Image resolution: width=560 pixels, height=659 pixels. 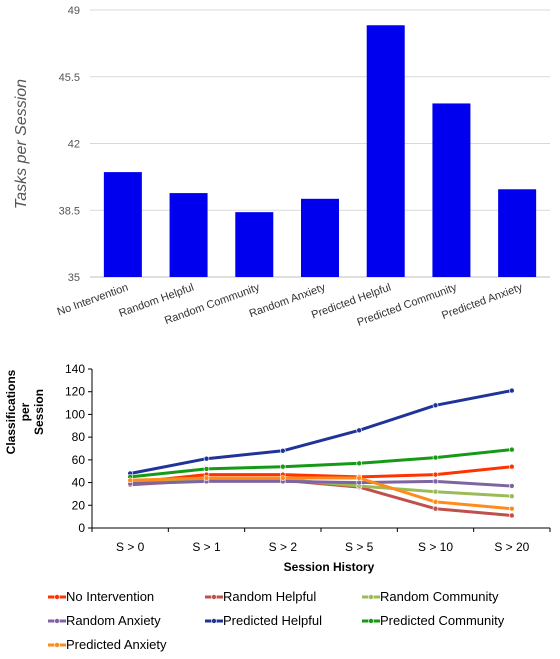 What do you see at coordinates (269, 596) in the screenshot?
I see `legend-label: Random Helpful` at bounding box center [269, 596].